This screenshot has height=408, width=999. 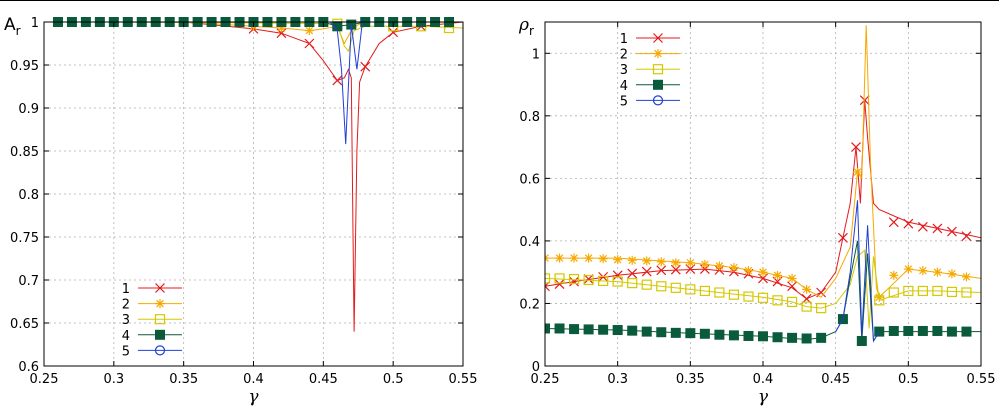 I want to click on x-tick-label: 0.55, so click(x=463, y=379).